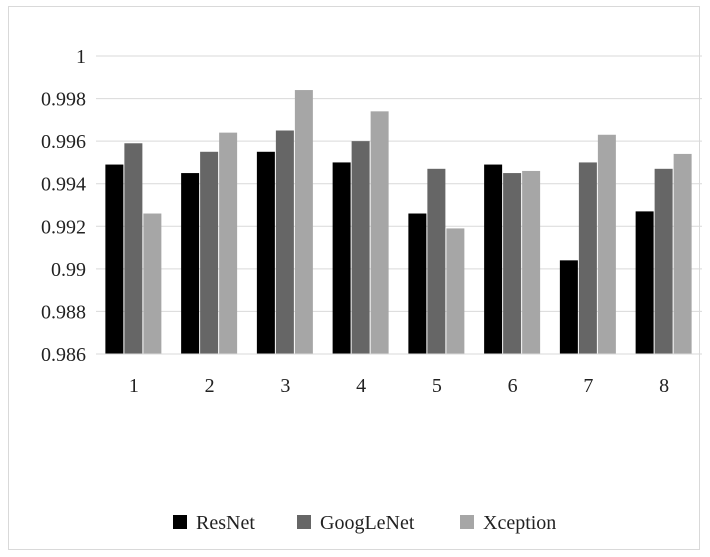 Image resolution: width=710 pixels, height=557 pixels. I want to click on x-tick-label: 2, so click(210, 386).